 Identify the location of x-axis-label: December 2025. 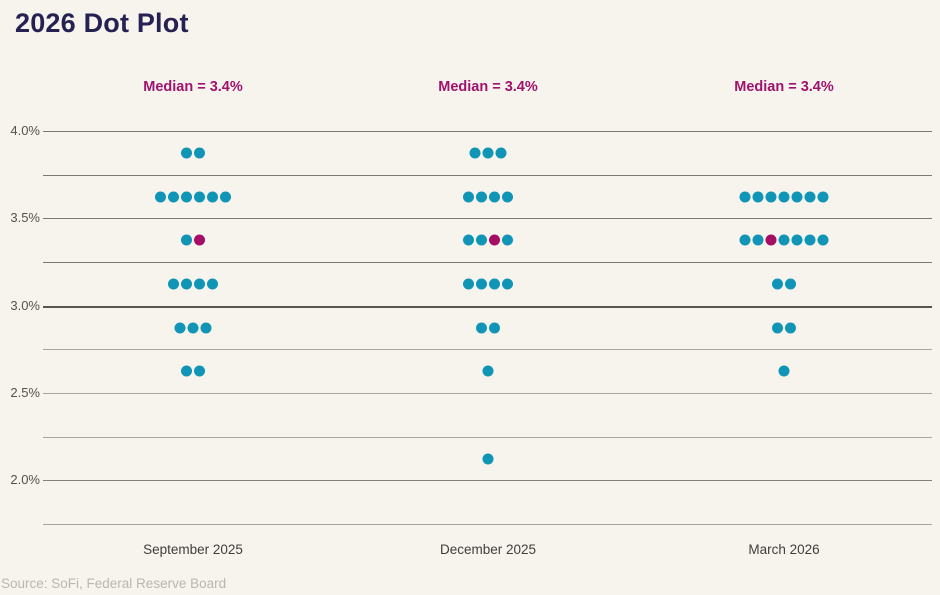
(488, 549).